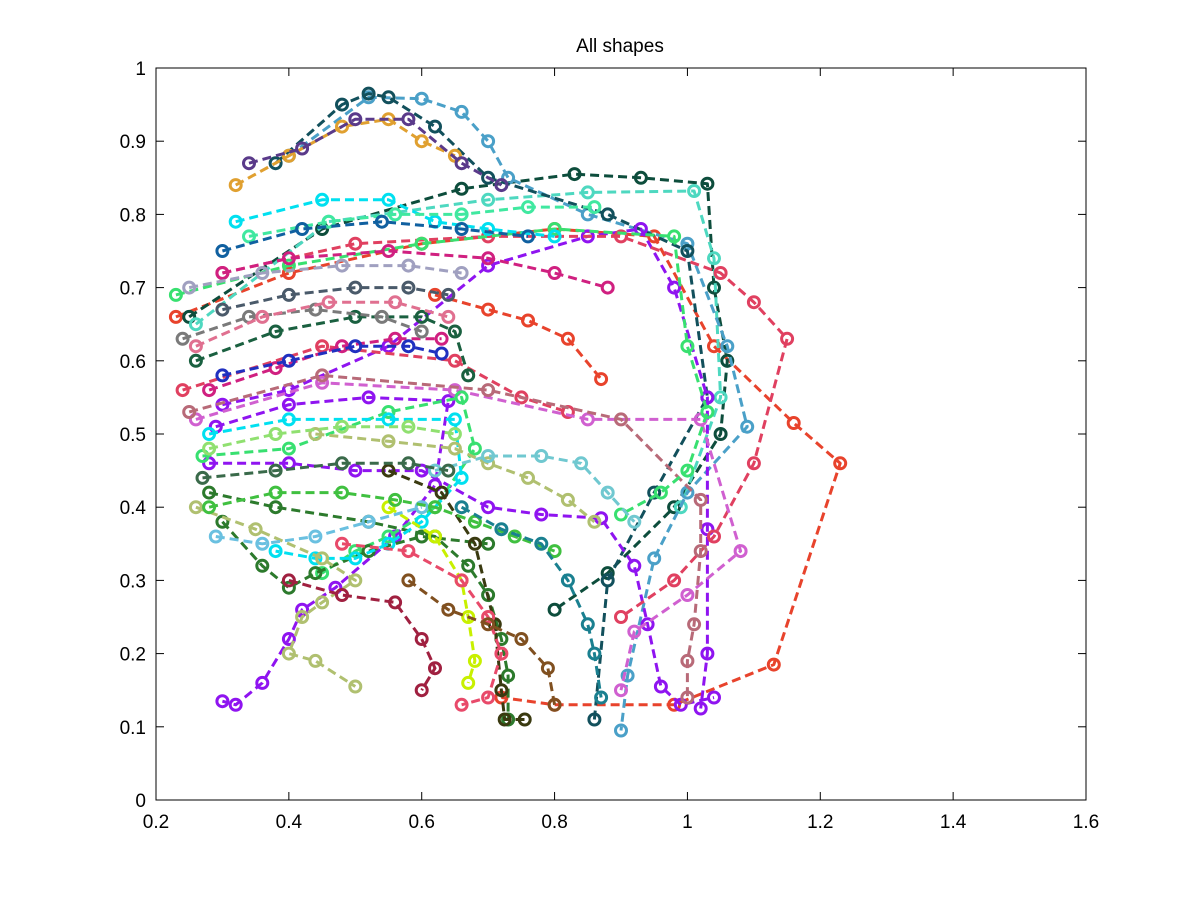  I want to click on y-tick-label: 0.1, so click(133, 728).